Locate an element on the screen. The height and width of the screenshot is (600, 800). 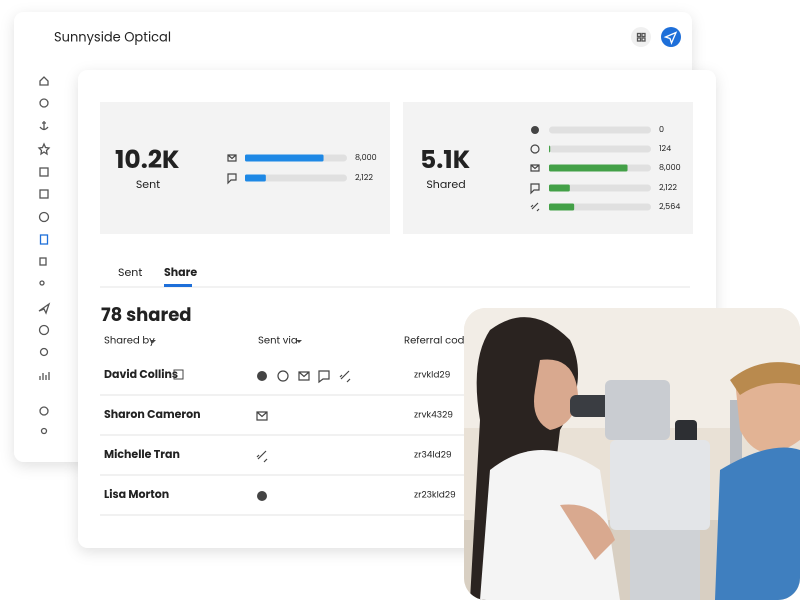
nav-documents is located at coordinates (44, 239).